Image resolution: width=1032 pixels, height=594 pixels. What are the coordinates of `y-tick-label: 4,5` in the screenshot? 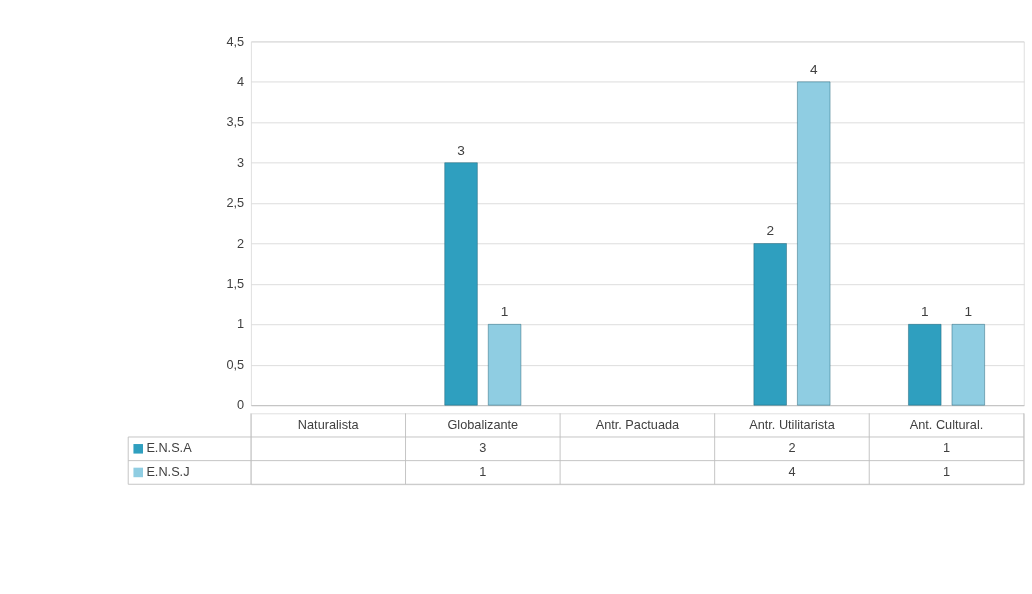 It's located at (235, 41).